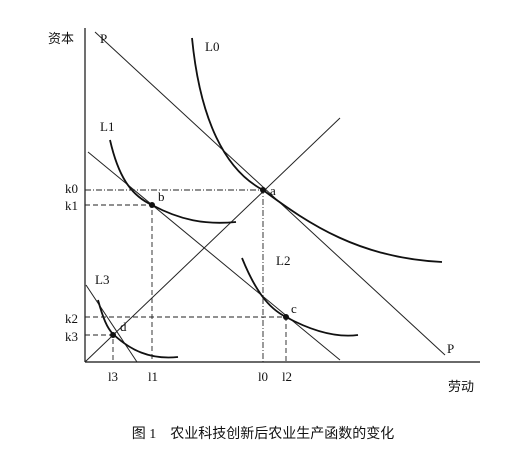  What do you see at coordinates (152, 205) in the screenshot?
I see `point-b` at bounding box center [152, 205].